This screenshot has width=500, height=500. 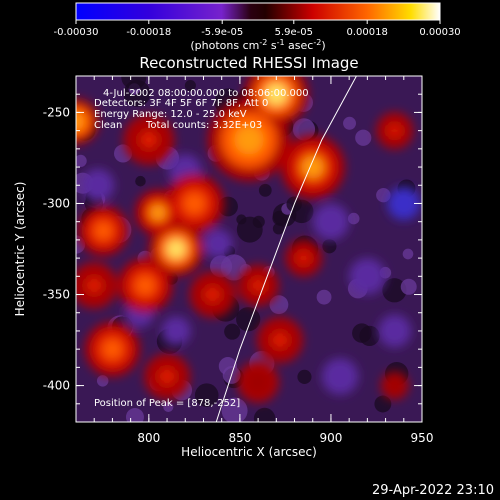 I want to click on colorbar-gradient, so click(x=258, y=11).